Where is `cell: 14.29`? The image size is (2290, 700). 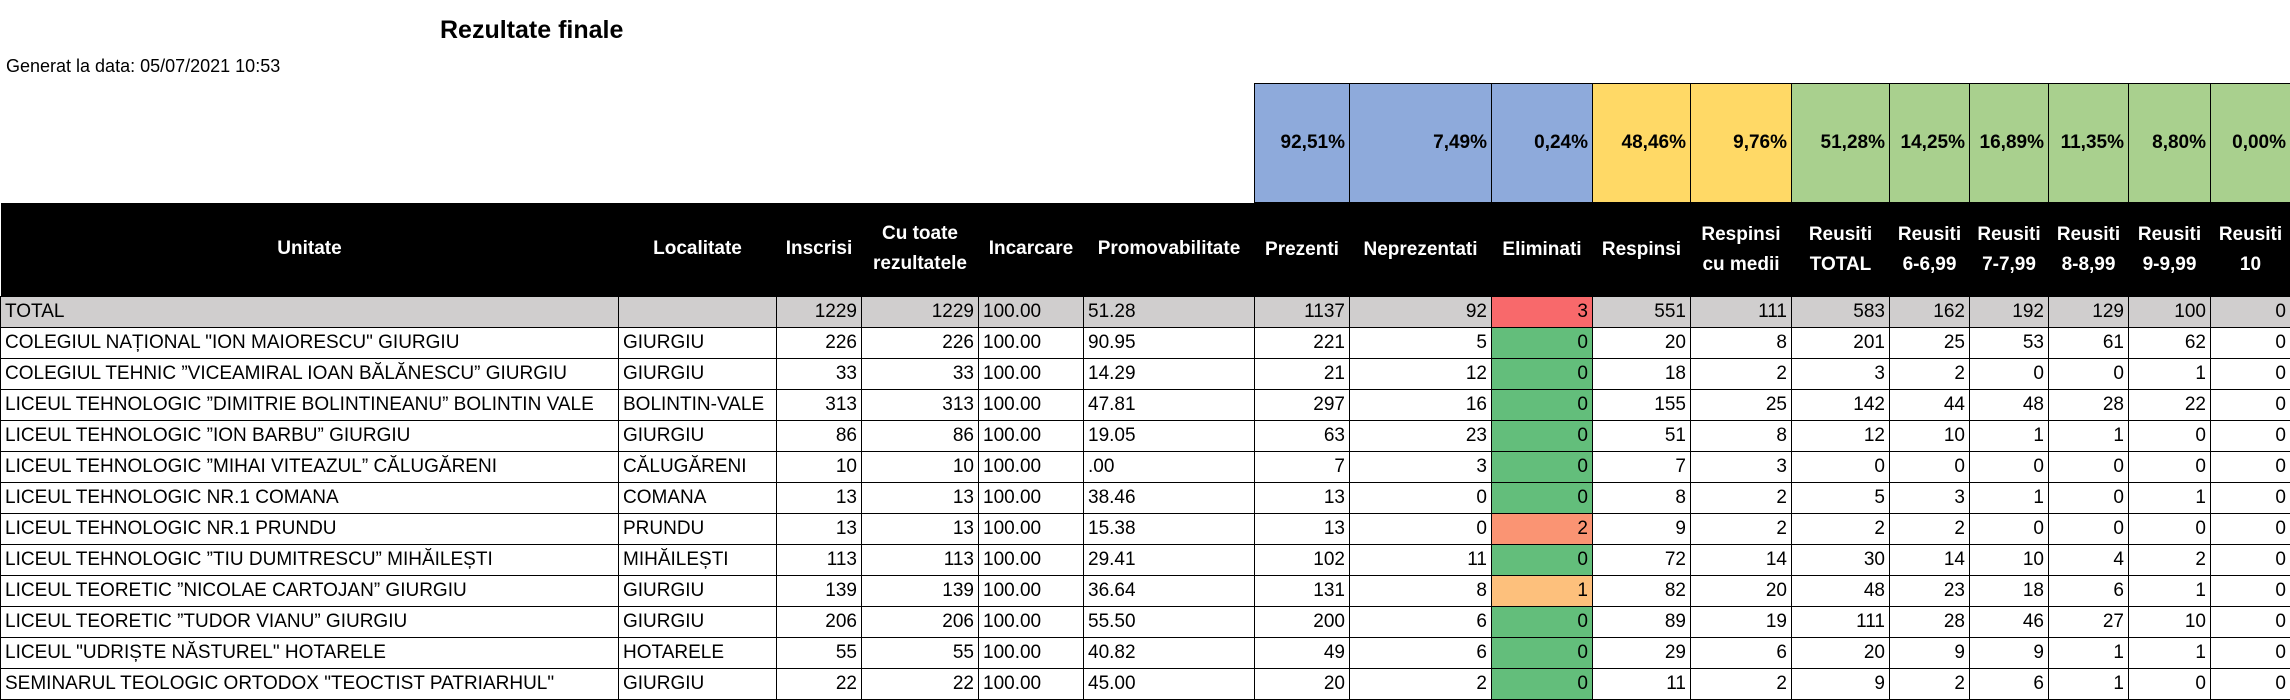
cell: 14.29 is located at coordinates (1169, 374).